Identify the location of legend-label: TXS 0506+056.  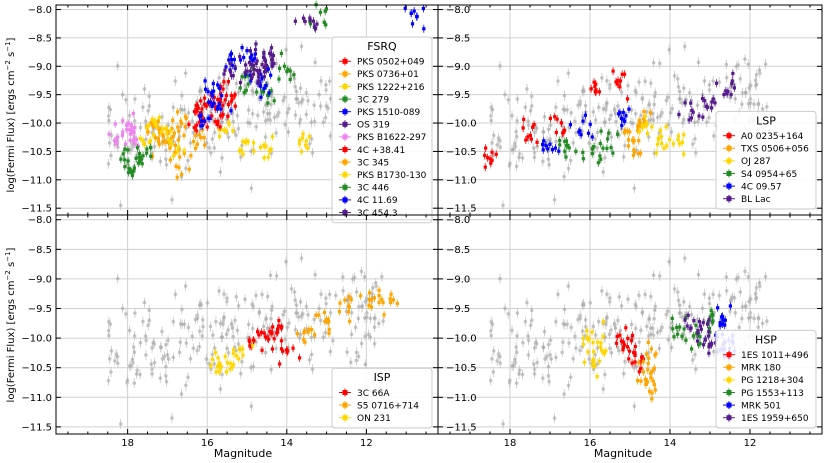
(774, 150).